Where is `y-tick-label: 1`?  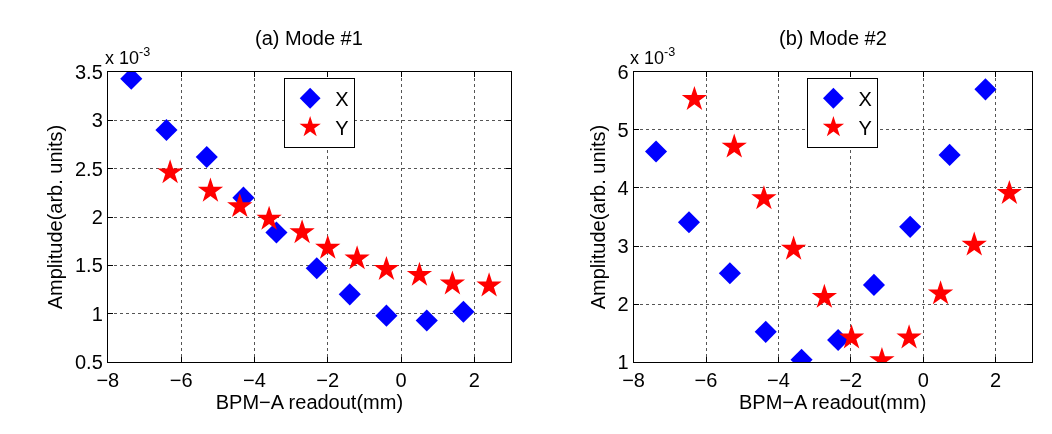 y-tick-label: 1 is located at coordinates (97, 313).